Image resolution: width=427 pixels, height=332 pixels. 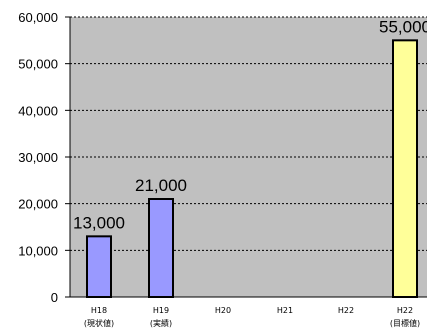 What do you see at coordinates (161, 323) in the screenshot?
I see `x-tick-sublabel: (実績)` at bounding box center [161, 323].